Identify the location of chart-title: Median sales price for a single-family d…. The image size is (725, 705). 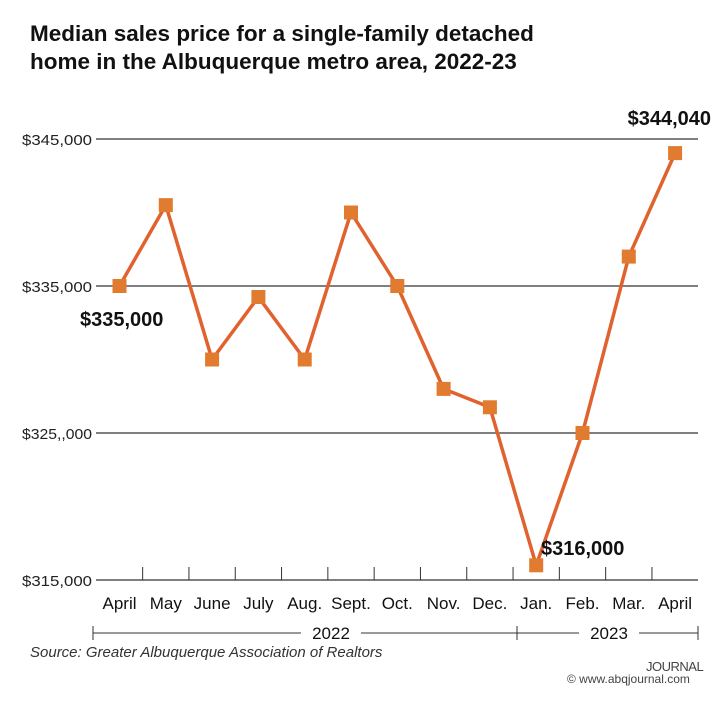
(282, 47).